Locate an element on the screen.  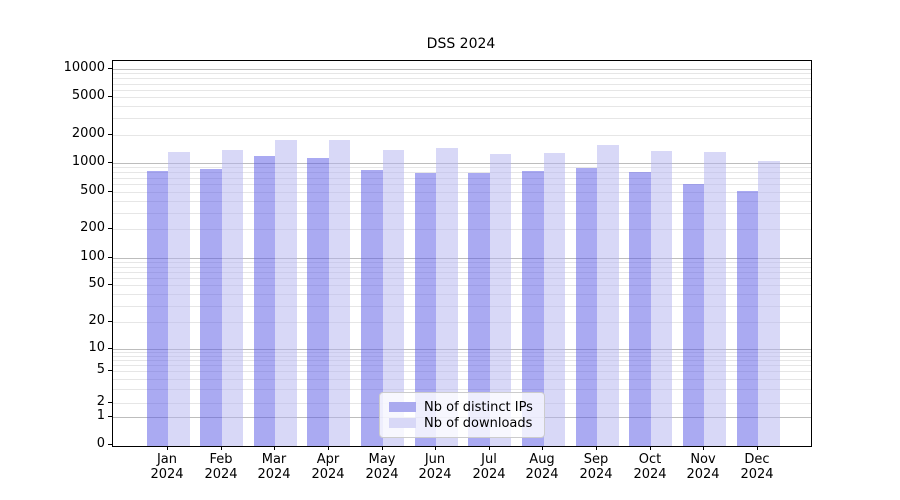
bar-may-2024-distinct-ips is located at coordinates (372, 308).